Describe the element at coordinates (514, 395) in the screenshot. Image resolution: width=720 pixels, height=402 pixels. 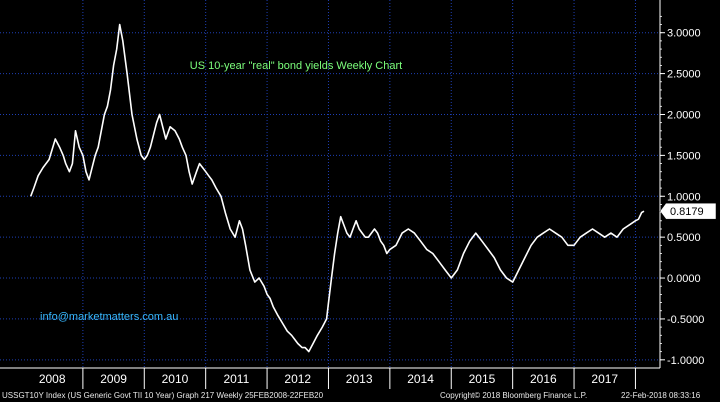
I see `footer-copyright: Copyright© 2018 Bloomberg Finance L.P.` at that location.